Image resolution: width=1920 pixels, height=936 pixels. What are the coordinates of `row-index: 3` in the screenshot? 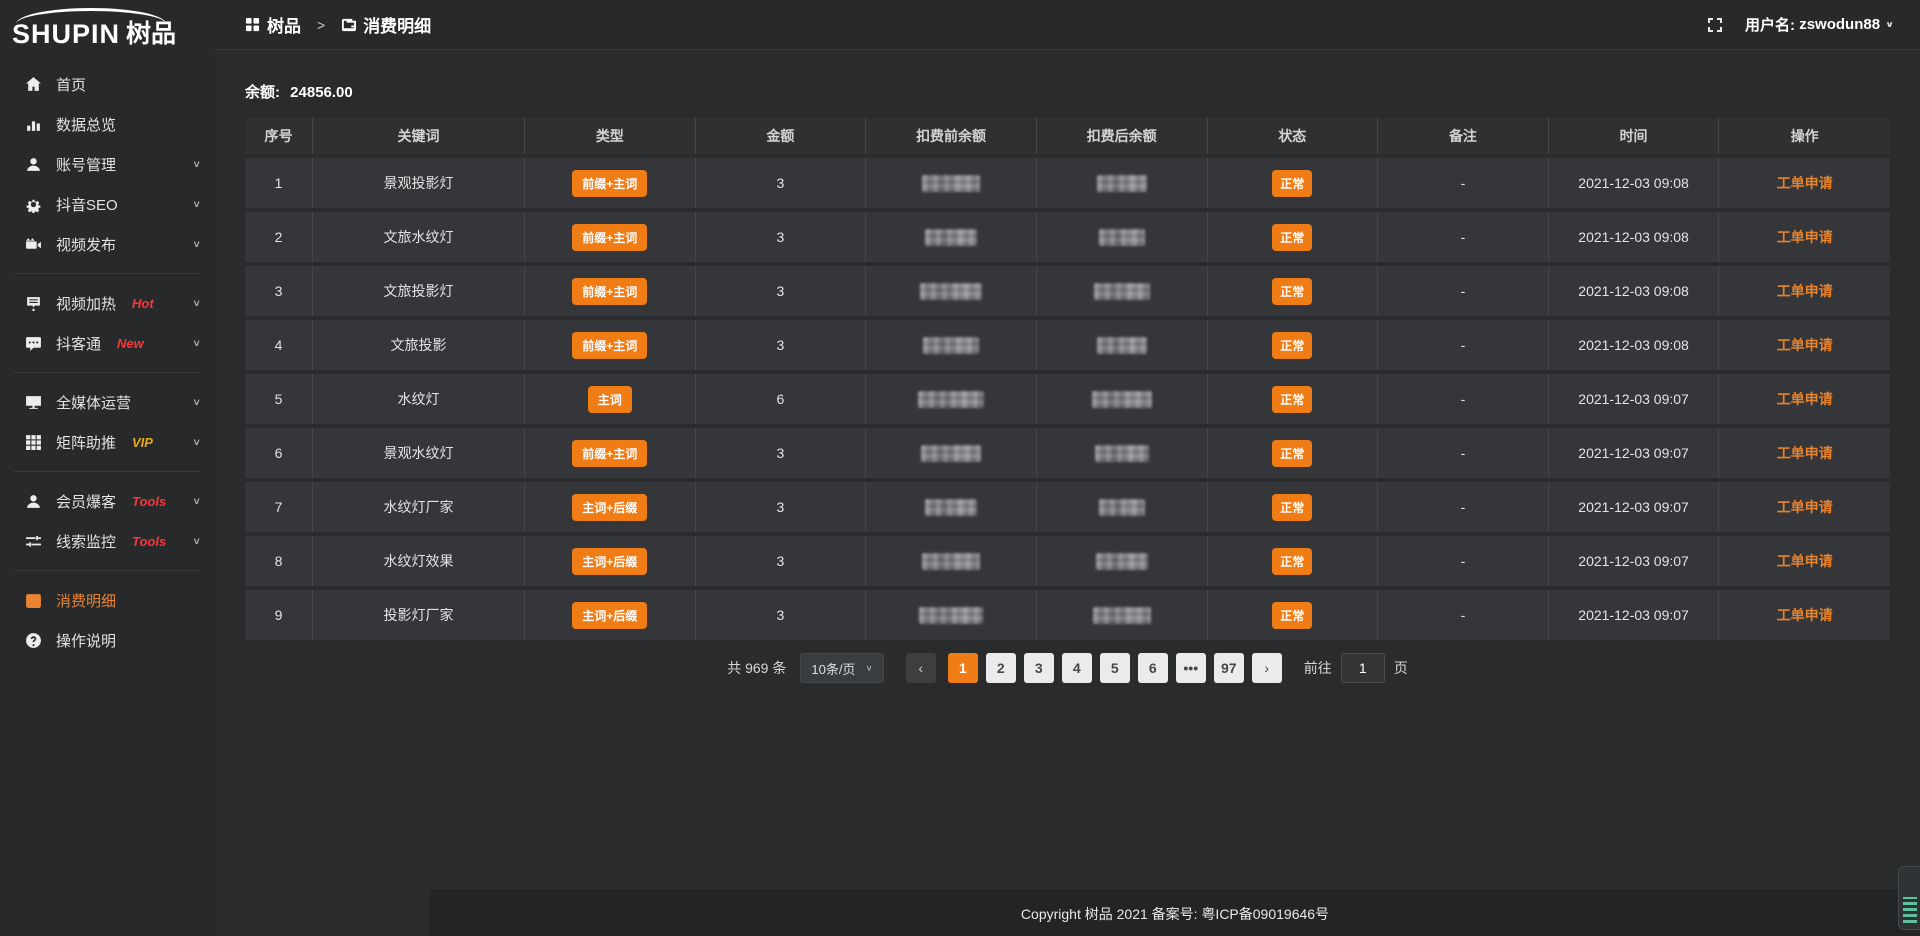 It's located at (279, 291).